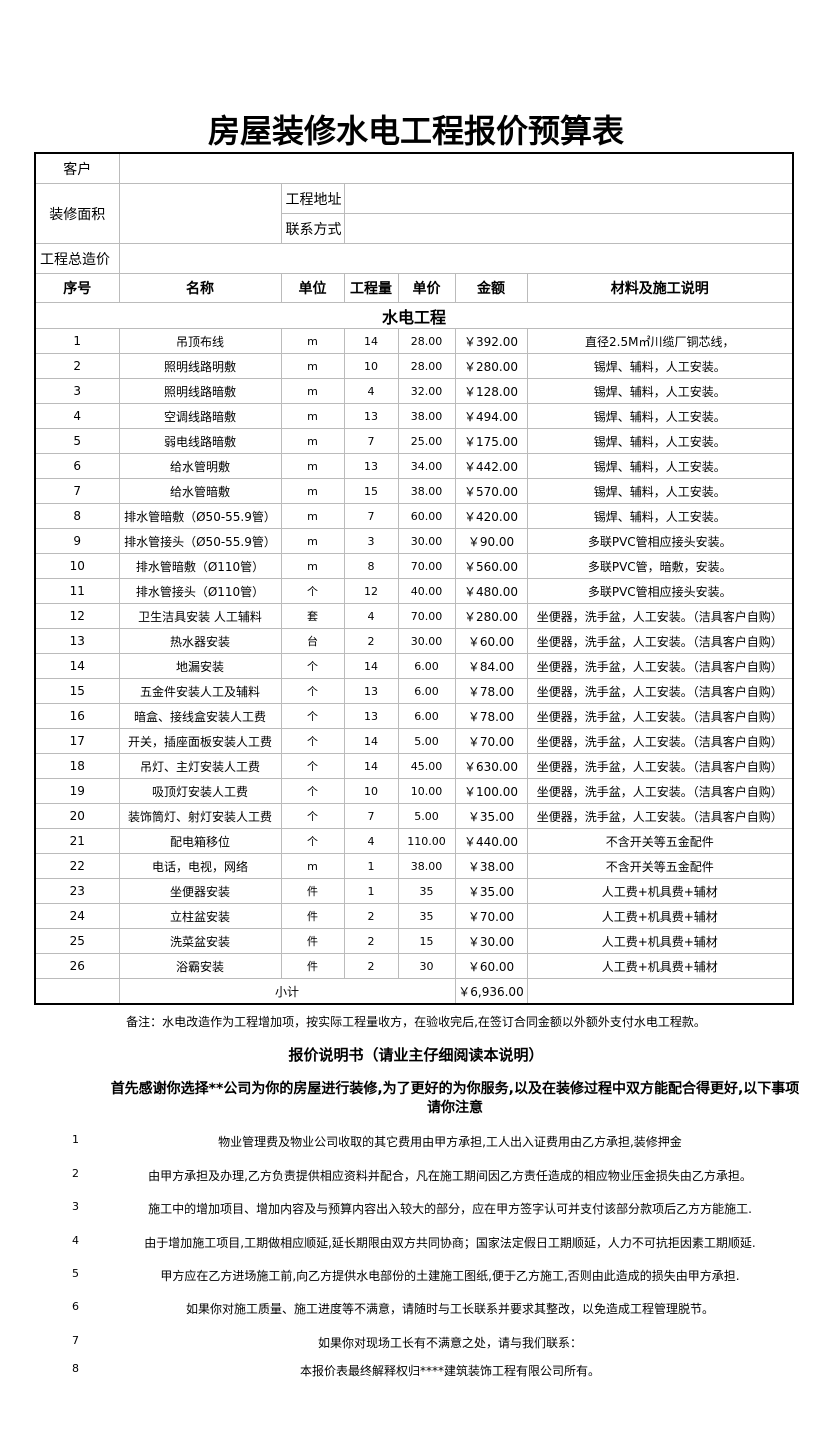  What do you see at coordinates (77, 741) in the screenshot?
I see `cell-seq: 17` at bounding box center [77, 741].